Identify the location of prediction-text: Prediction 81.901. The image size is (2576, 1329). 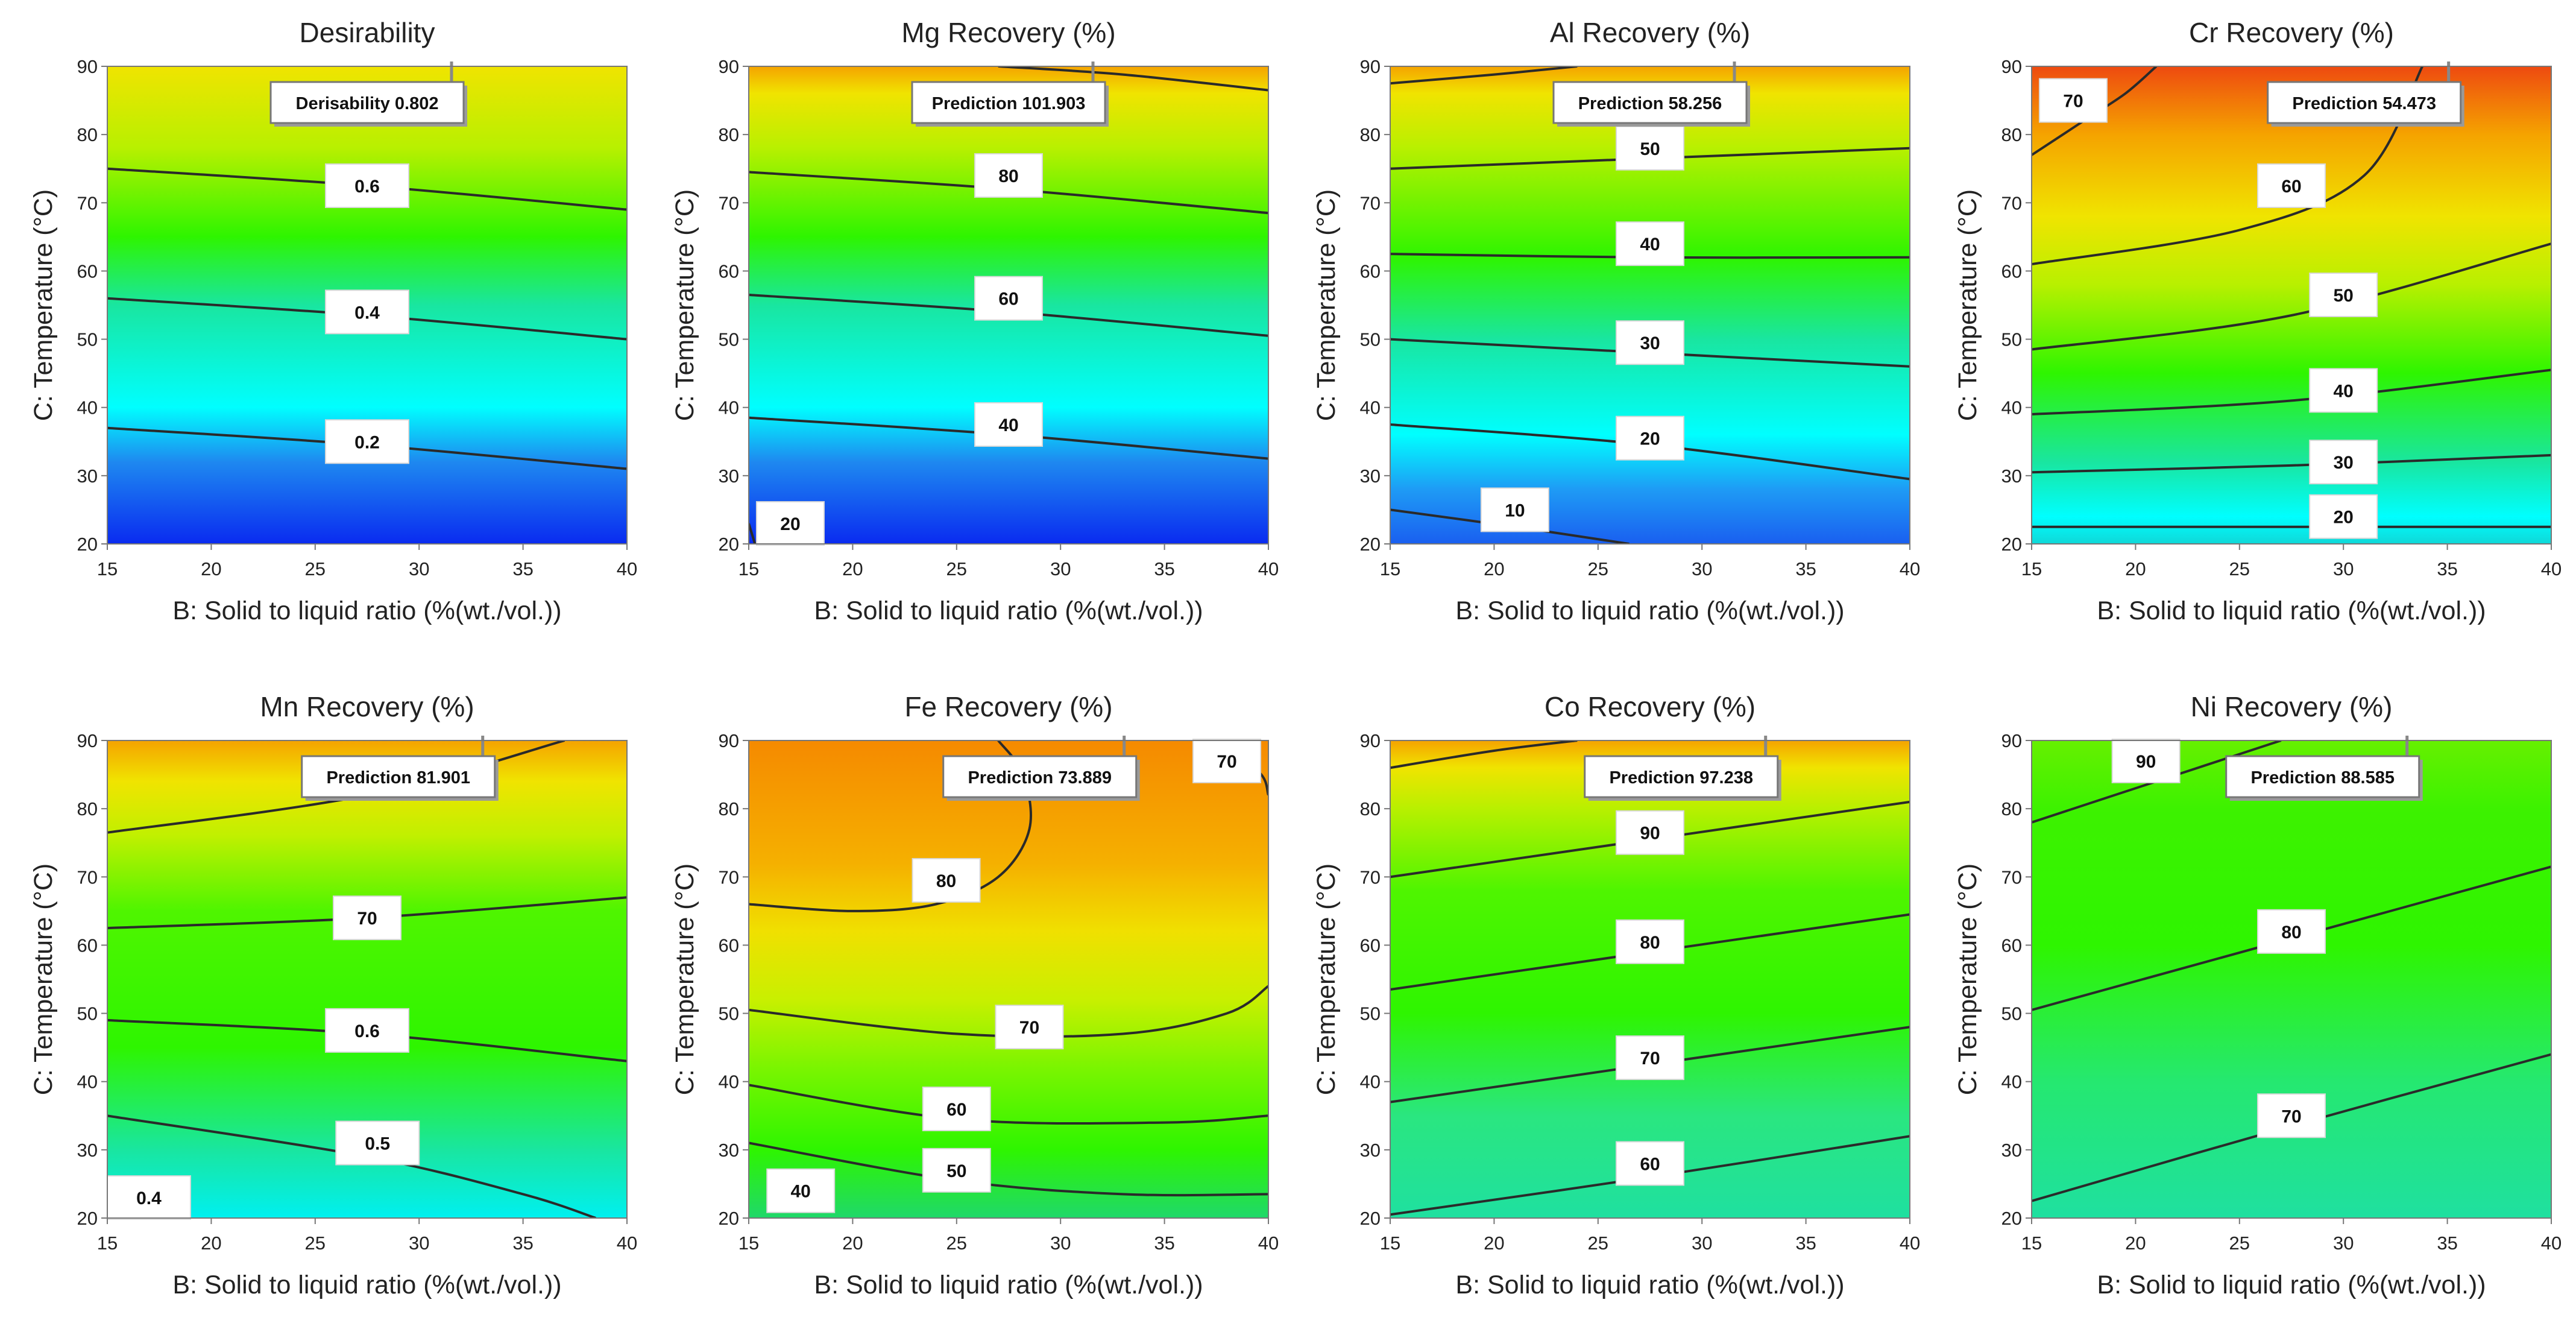
(398, 778).